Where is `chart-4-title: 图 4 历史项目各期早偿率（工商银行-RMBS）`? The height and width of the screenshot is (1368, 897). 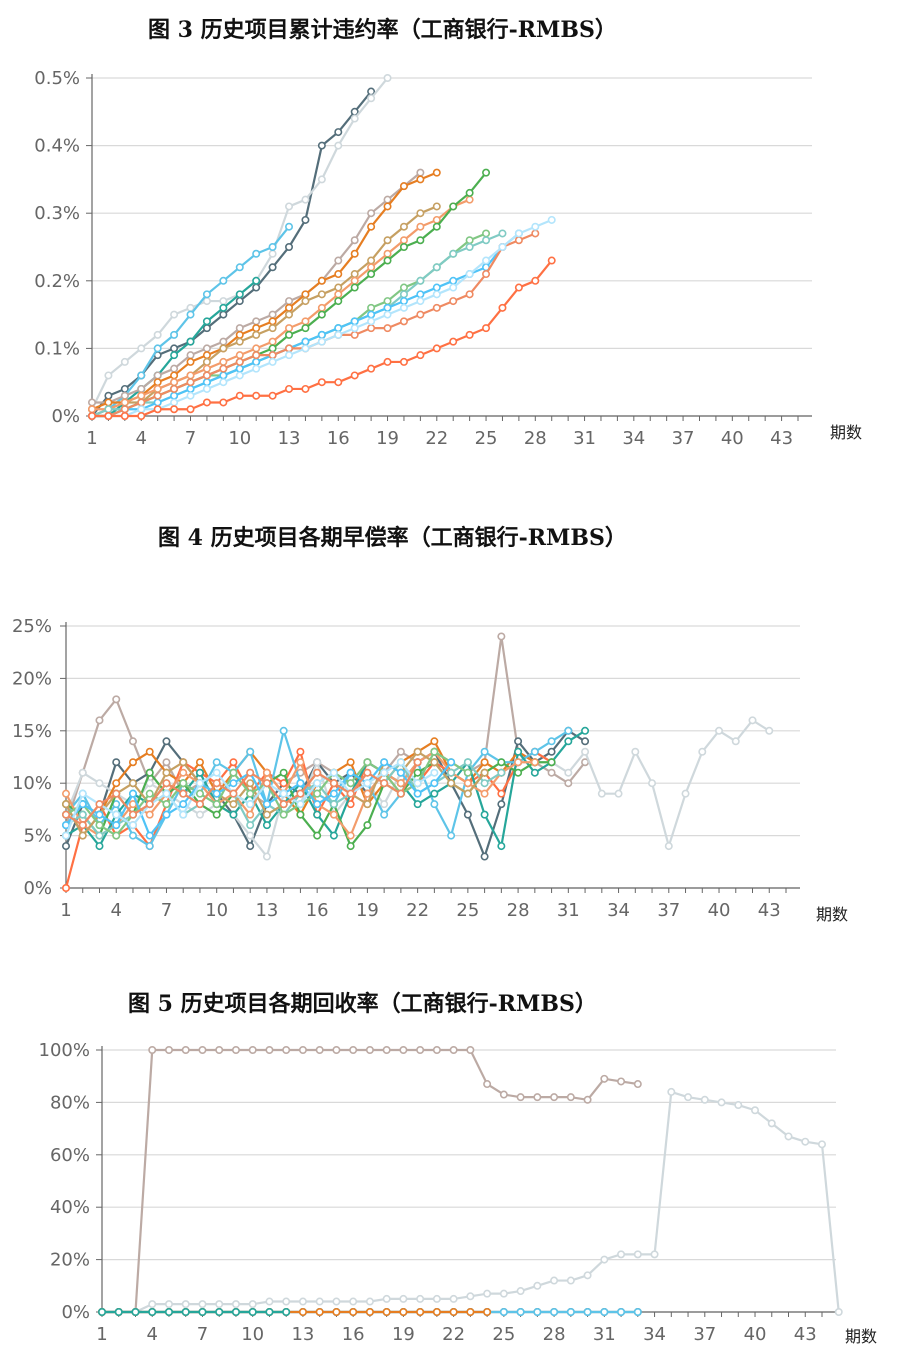 chart-4-title: 图 4 历史项目各期早偿率（工商银行-RMBS） is located at coordinates (392, 538).